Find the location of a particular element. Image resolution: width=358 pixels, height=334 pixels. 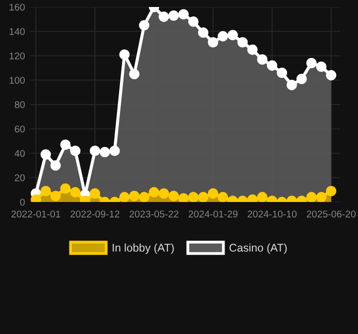

y-tick-label: 120 is located at coordinates (17, 56).